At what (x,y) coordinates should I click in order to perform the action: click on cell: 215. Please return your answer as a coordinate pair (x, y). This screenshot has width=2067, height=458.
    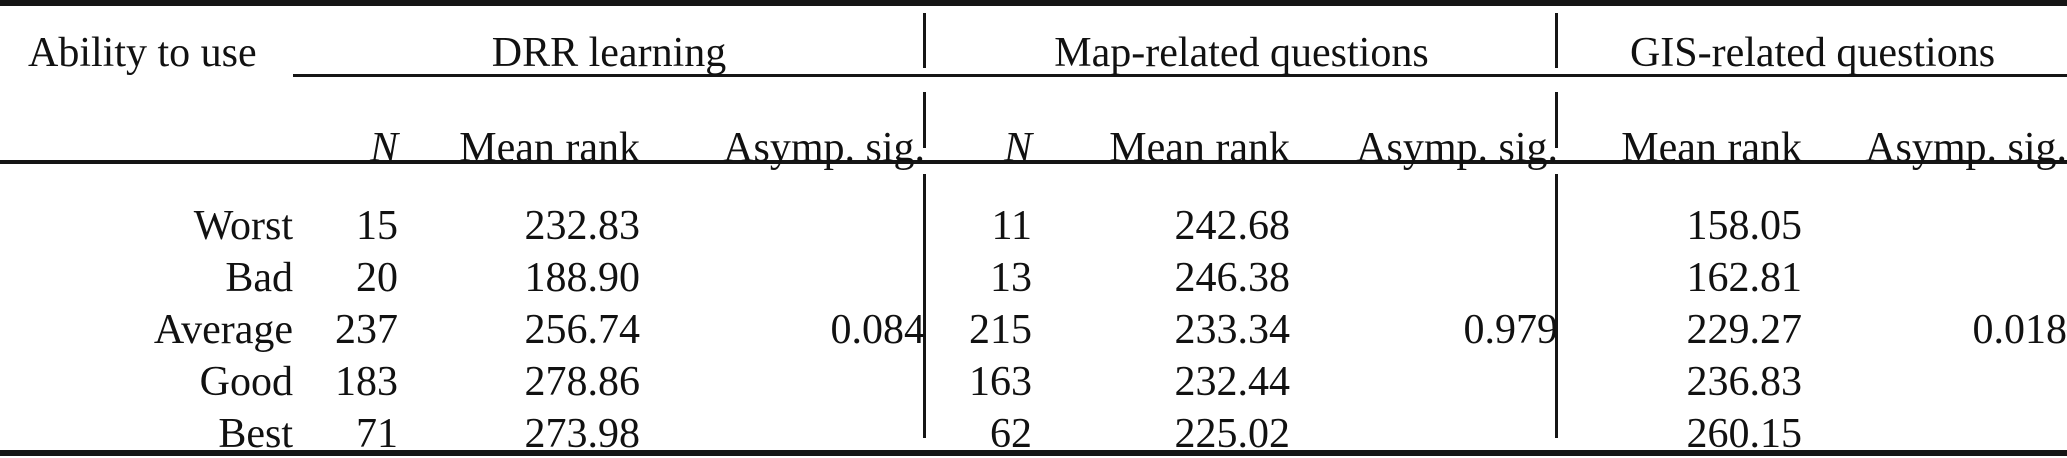
    Looking at the image, I should click on (1000, 330).